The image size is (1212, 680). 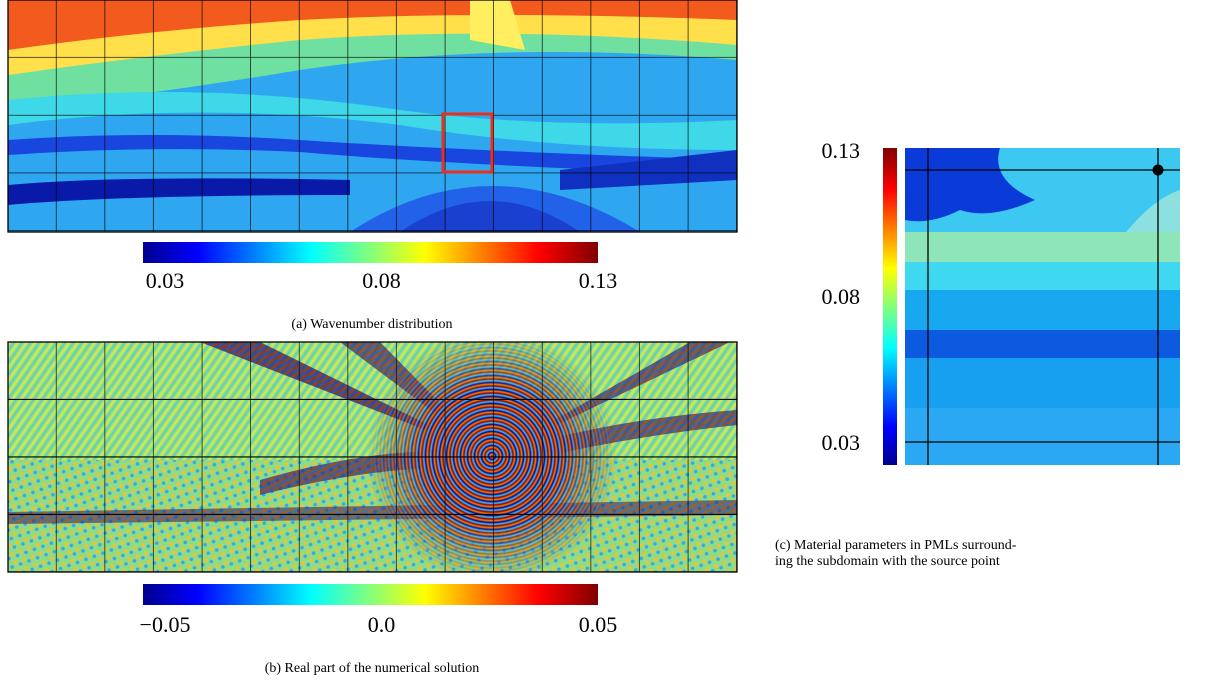 I want to click on caption: (b) Real part of the numerical solution, so click(x=372, y=668).